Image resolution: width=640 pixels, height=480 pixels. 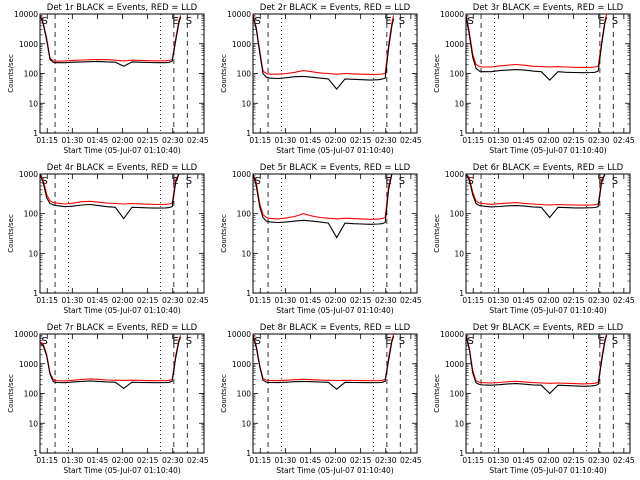 I want to click on chart-title: Det 6r BLACK = Events, RED = LLD, so click(x=548, y=168).